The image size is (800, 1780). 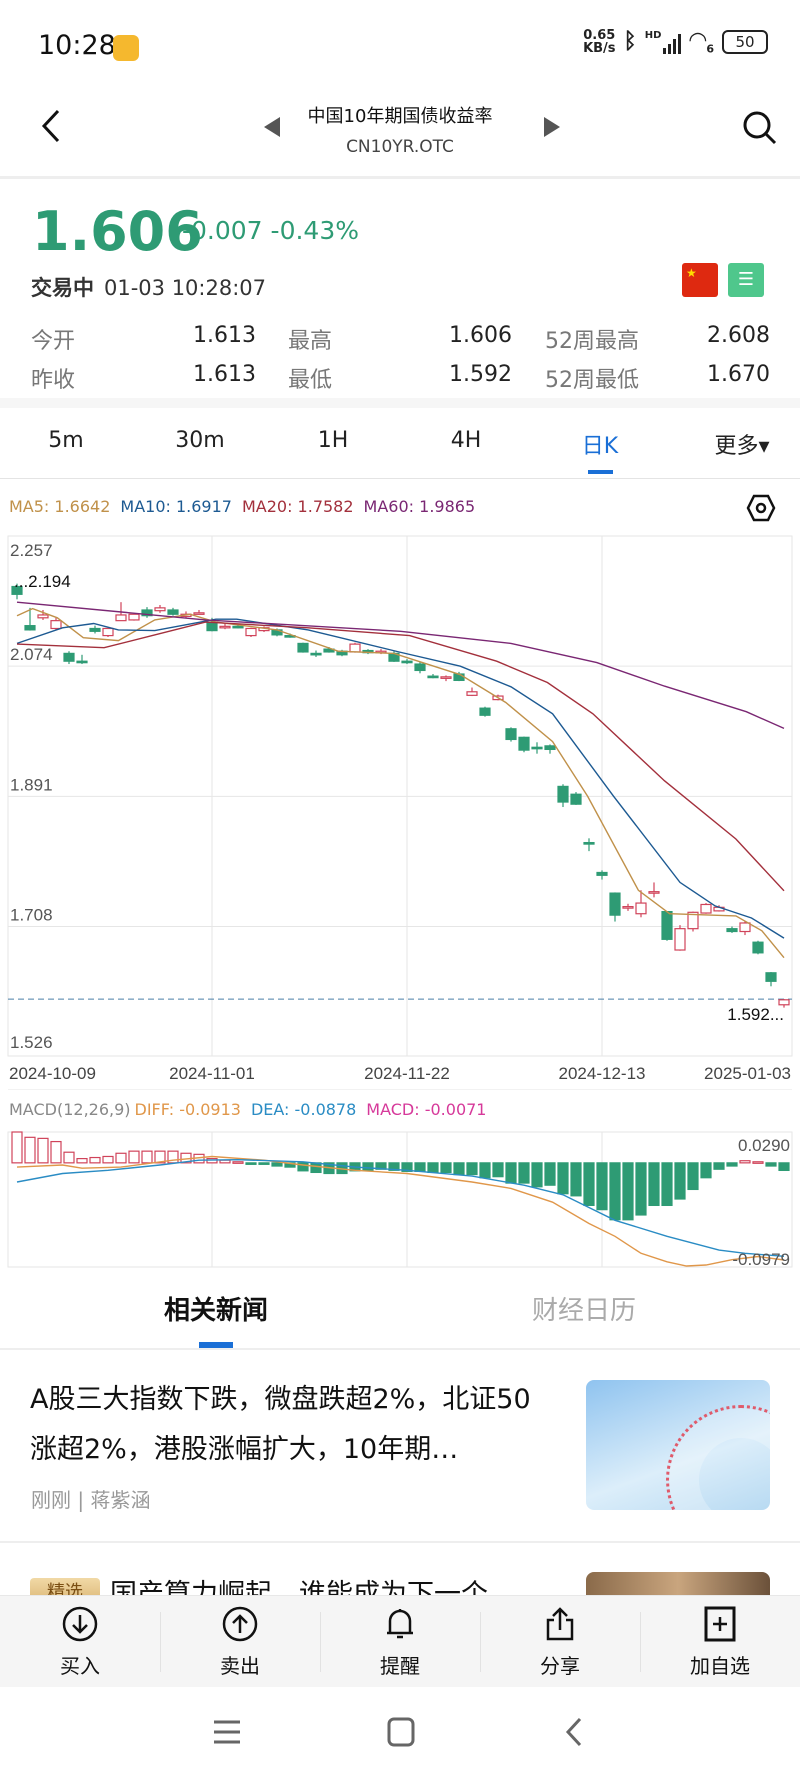 What do you see at coordinates (216, 1311) in the screenshot?
I see `tab-related-news: 相关新闻` at bounding box center [216, 1311].